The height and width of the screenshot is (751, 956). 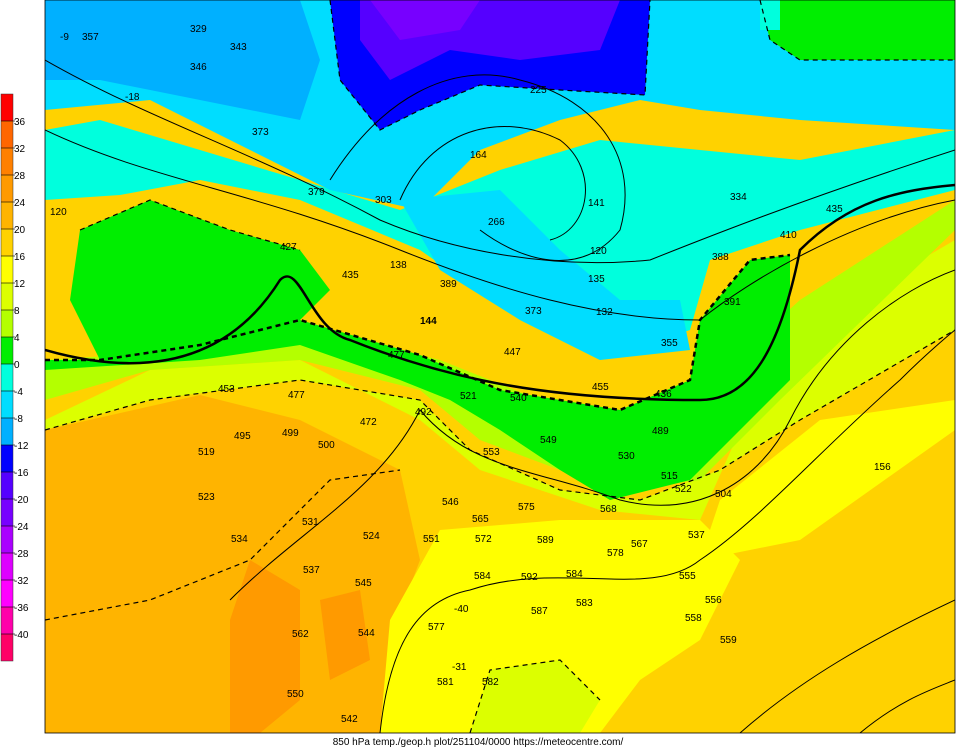 What do you see at coordinates (21, 554) in the screenshot?
I see `colorbar-tick-label: -28` at bounding box center [21, 554].